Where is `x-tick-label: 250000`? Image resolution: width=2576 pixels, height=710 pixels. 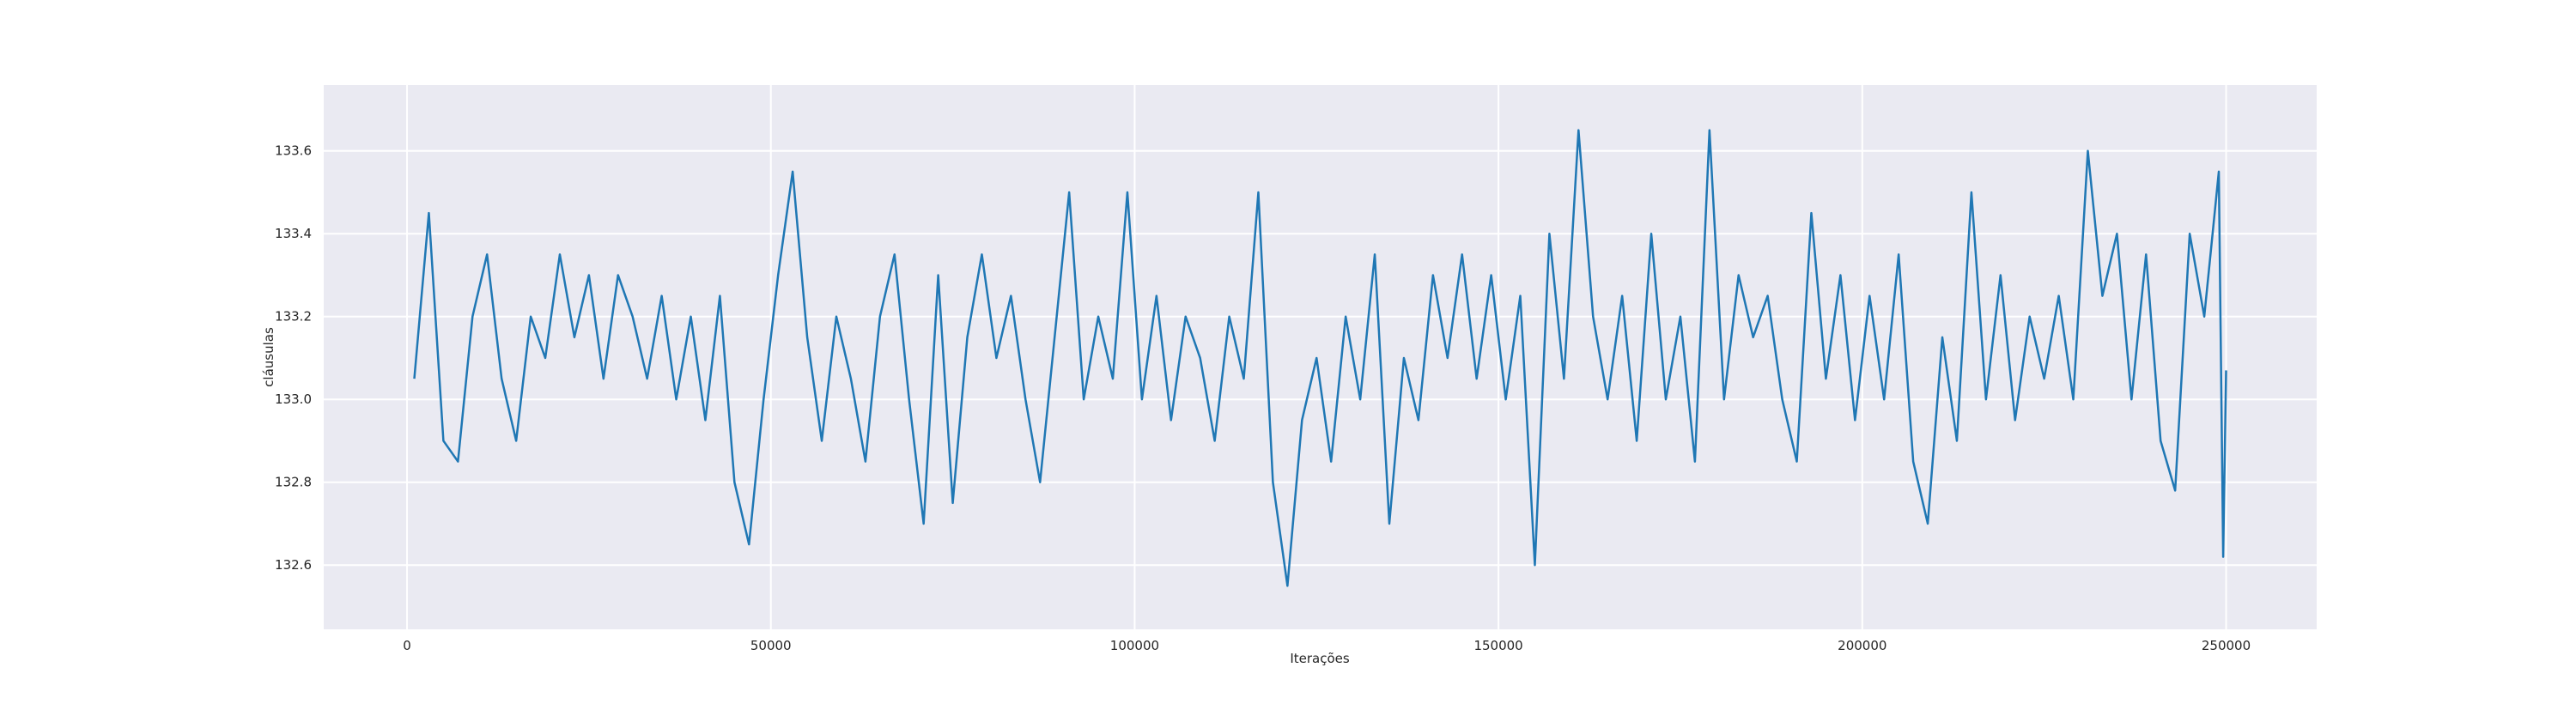
x-tick-label: 250000 is located at coordinates (2226, 645).